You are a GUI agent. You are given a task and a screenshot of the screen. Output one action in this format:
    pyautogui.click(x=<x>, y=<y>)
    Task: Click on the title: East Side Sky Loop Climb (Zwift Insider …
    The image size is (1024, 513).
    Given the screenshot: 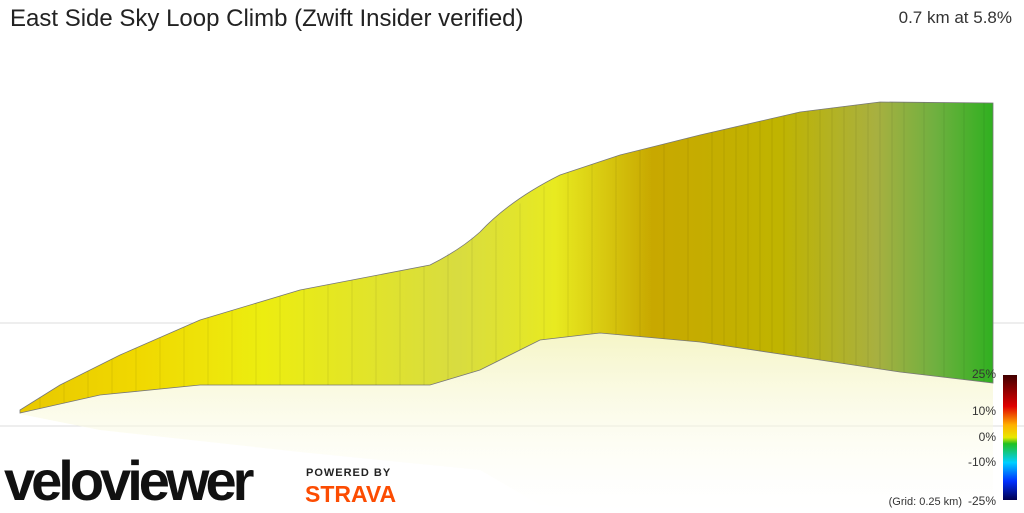 What is the action you would take?
    pyautogui.click(x=267, y=18)
    